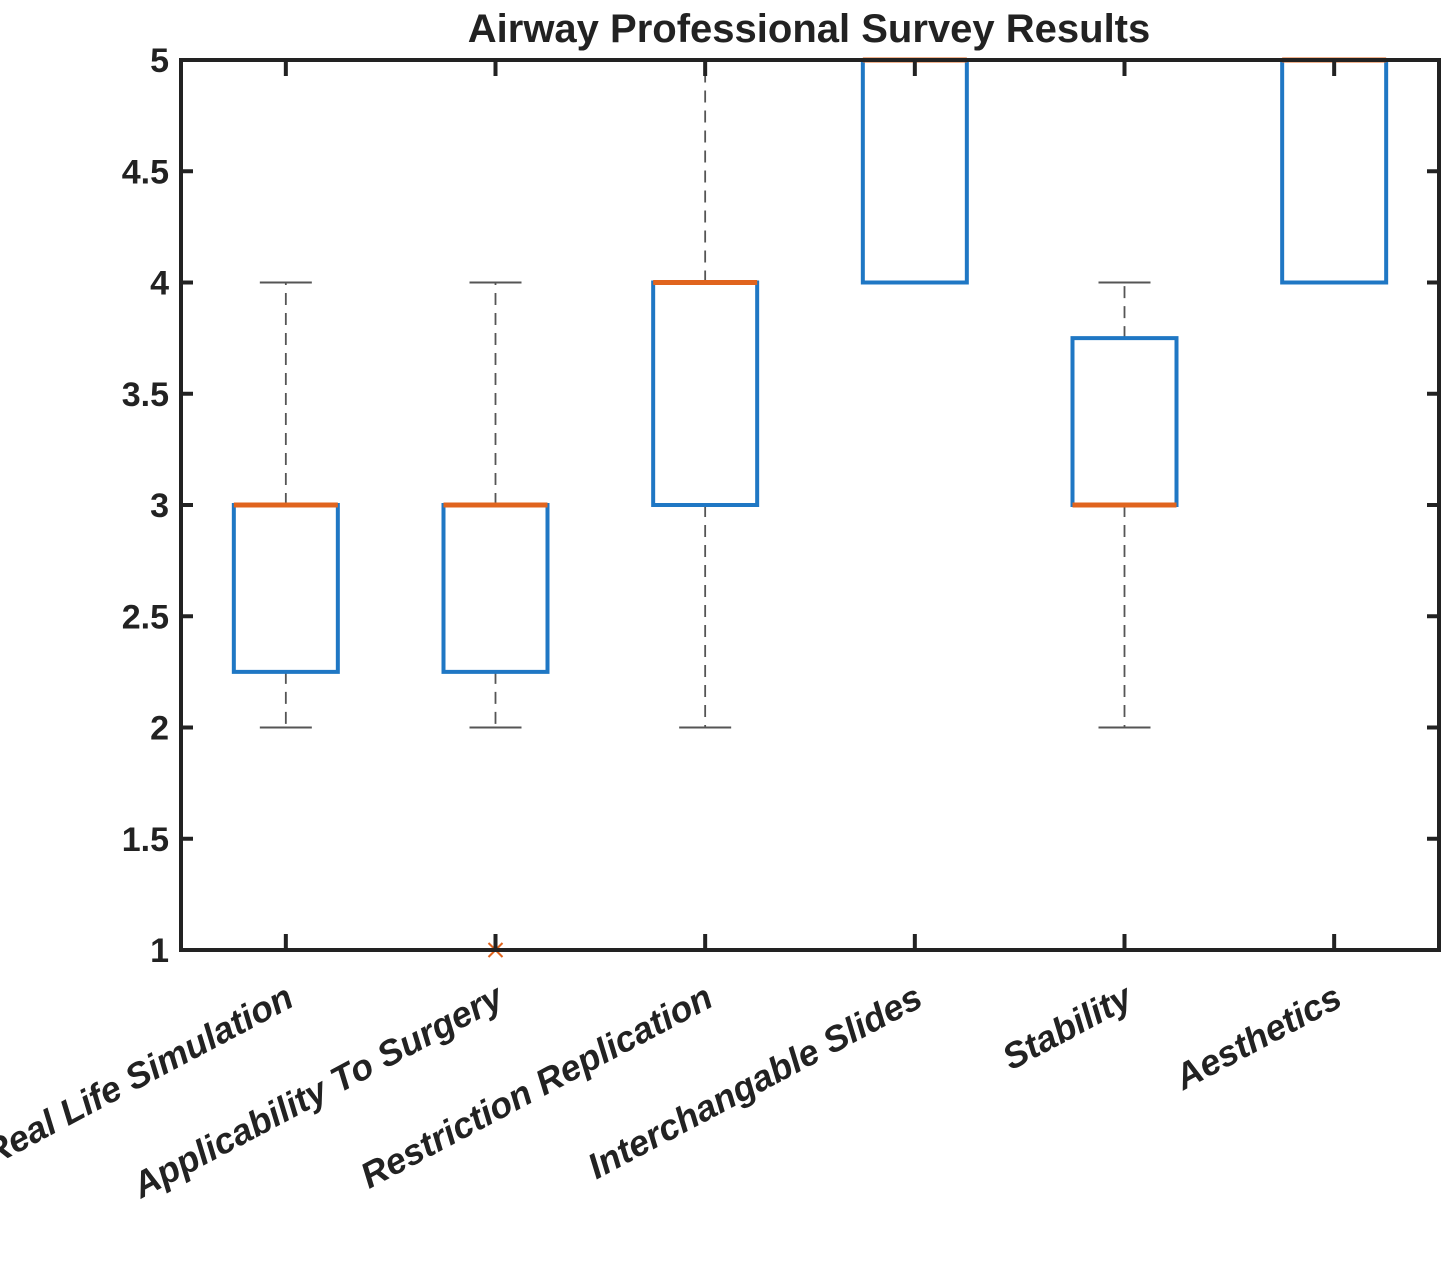 This screenshot has width=1448, height=1266. I want to click on x-category-label: Applicability To Surgery, so click(318, 1090).